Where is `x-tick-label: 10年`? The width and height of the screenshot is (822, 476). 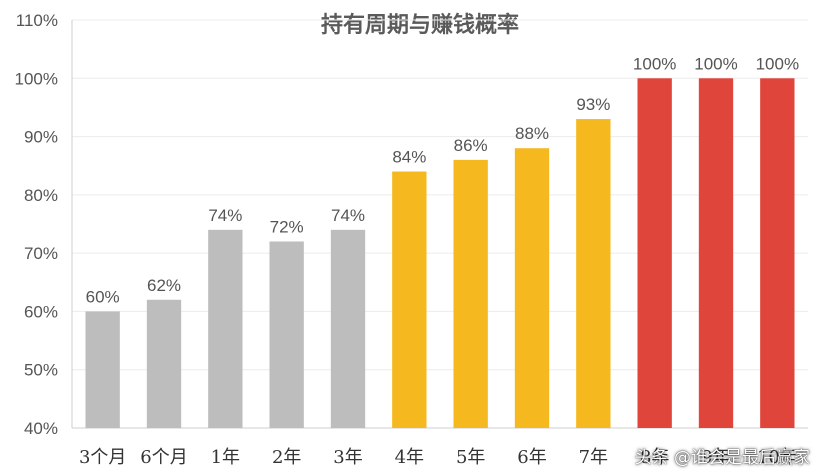 x-tick-label: 10年 is located at coordinates (777, 457).